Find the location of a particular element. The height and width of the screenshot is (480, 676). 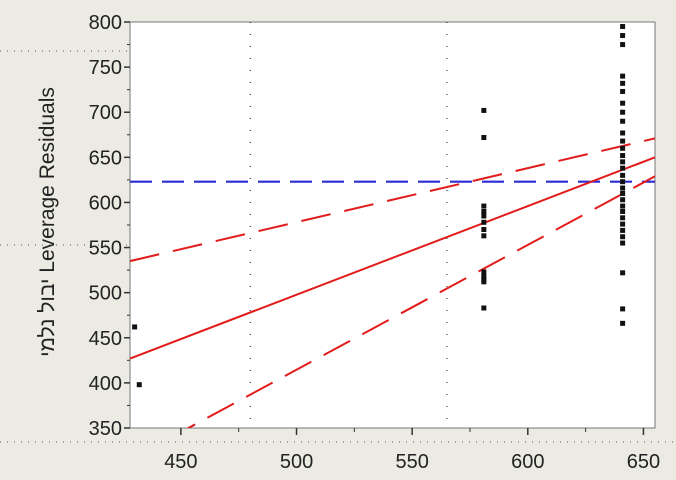

y-tick-label: 550 is located at coordinates (105, 249).